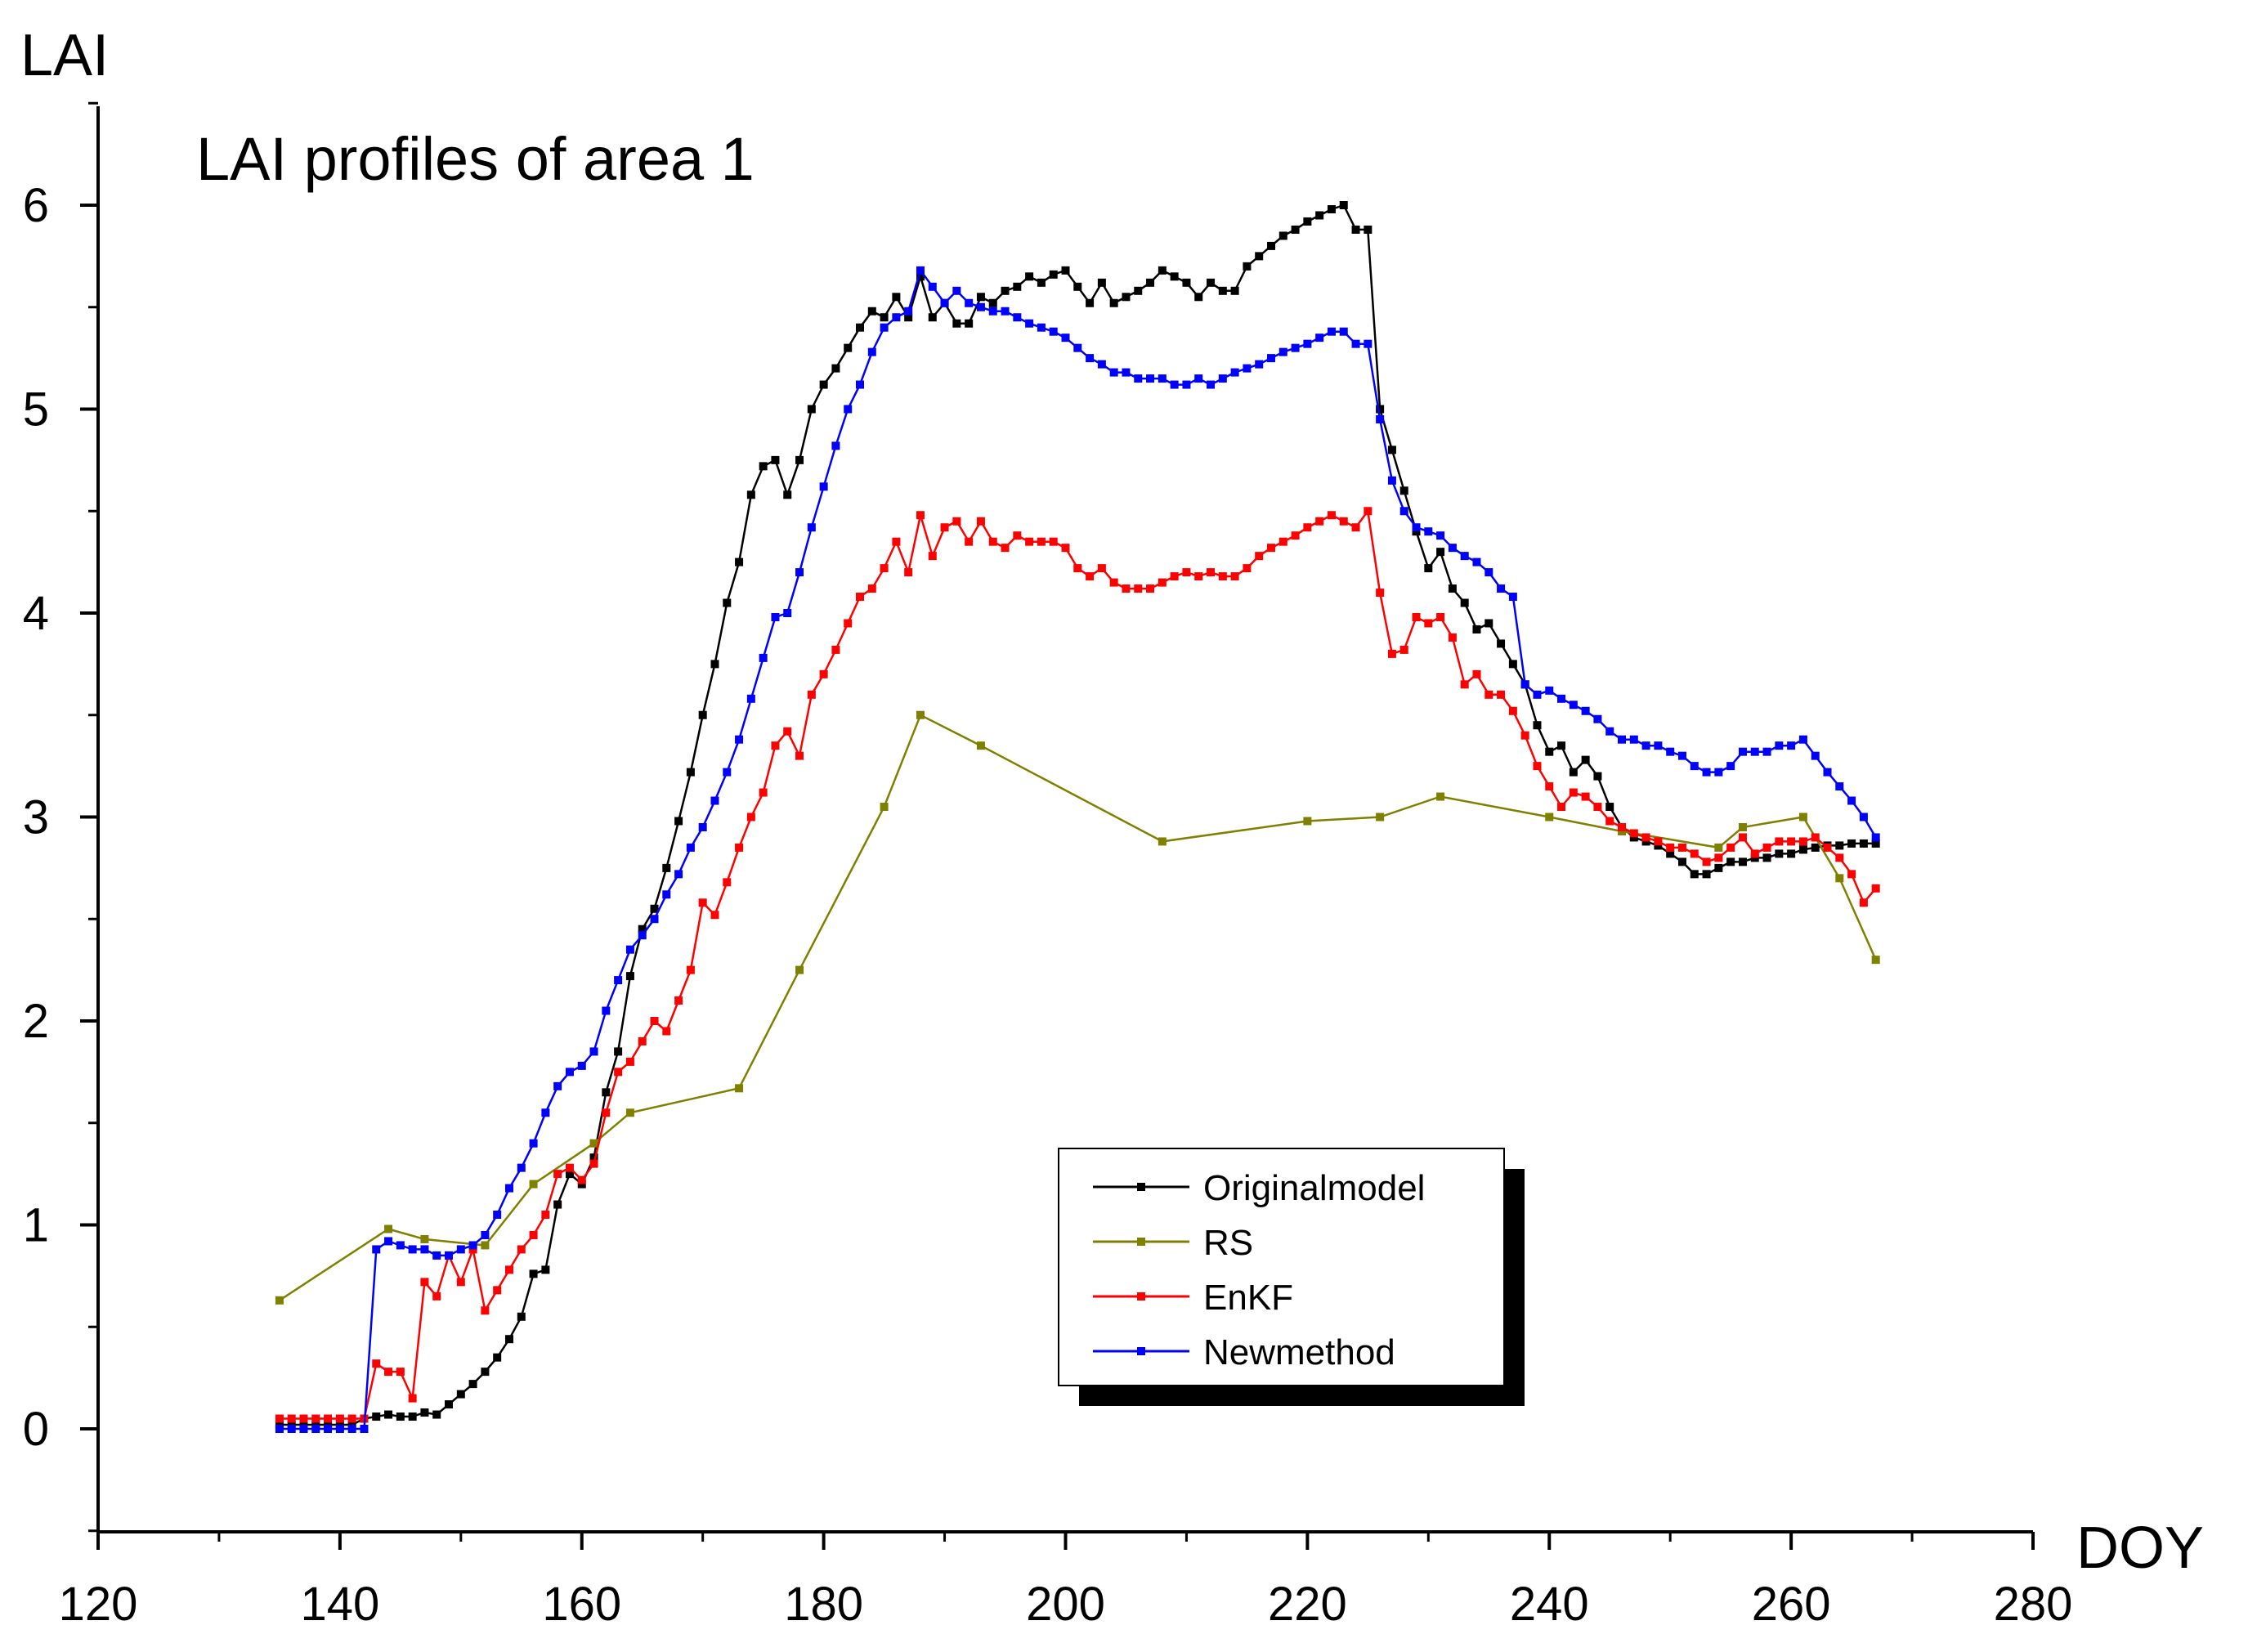 This screenshot has width=2248, height=1652. What do you see at coordinates (1314, 1188) in the screenshot?
I see `legend-label-originalmodel: Originalmodel` at bounding box center [1314, 1188].